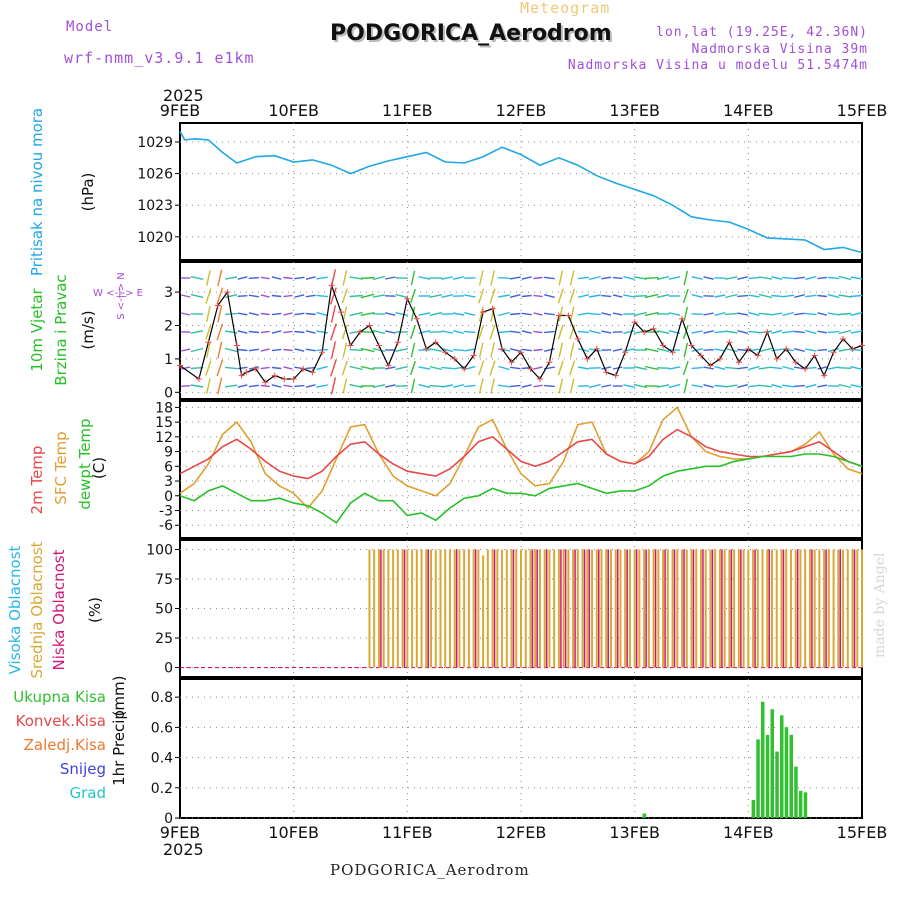  What do you see at coordinates (862, 832) in the screenshot?
I see `x-tick-label-bottom: 15FEB` at bounding box center [862, 832].